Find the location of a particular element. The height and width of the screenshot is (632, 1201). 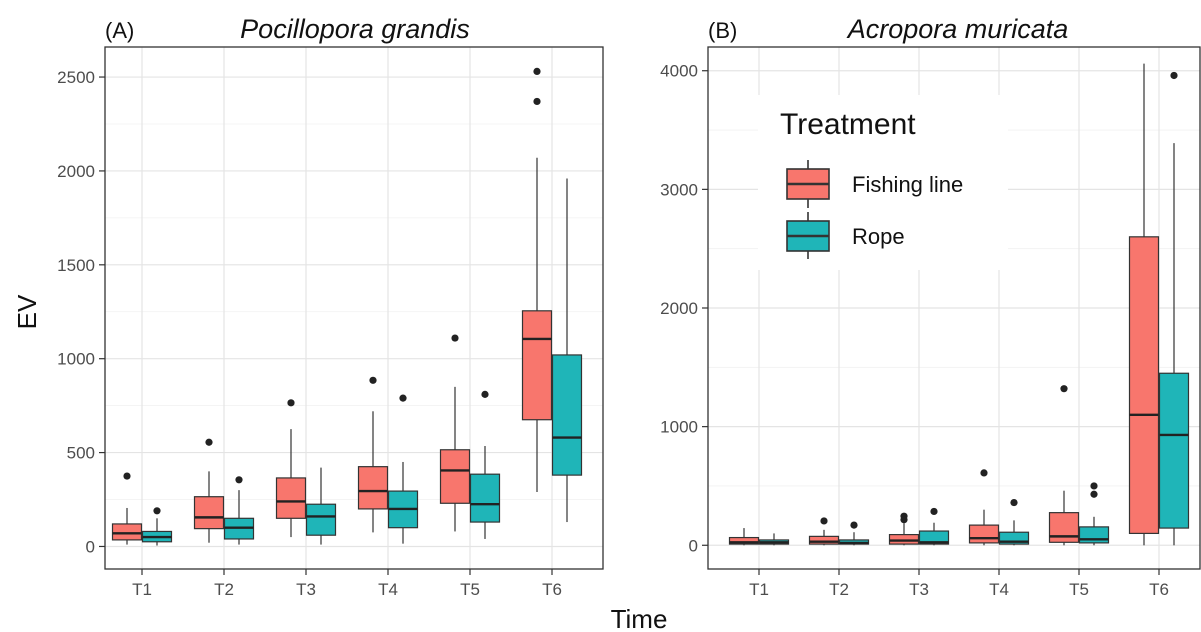

panel-a-title: Pocillopora grandis is located at coordinates (355, 29).